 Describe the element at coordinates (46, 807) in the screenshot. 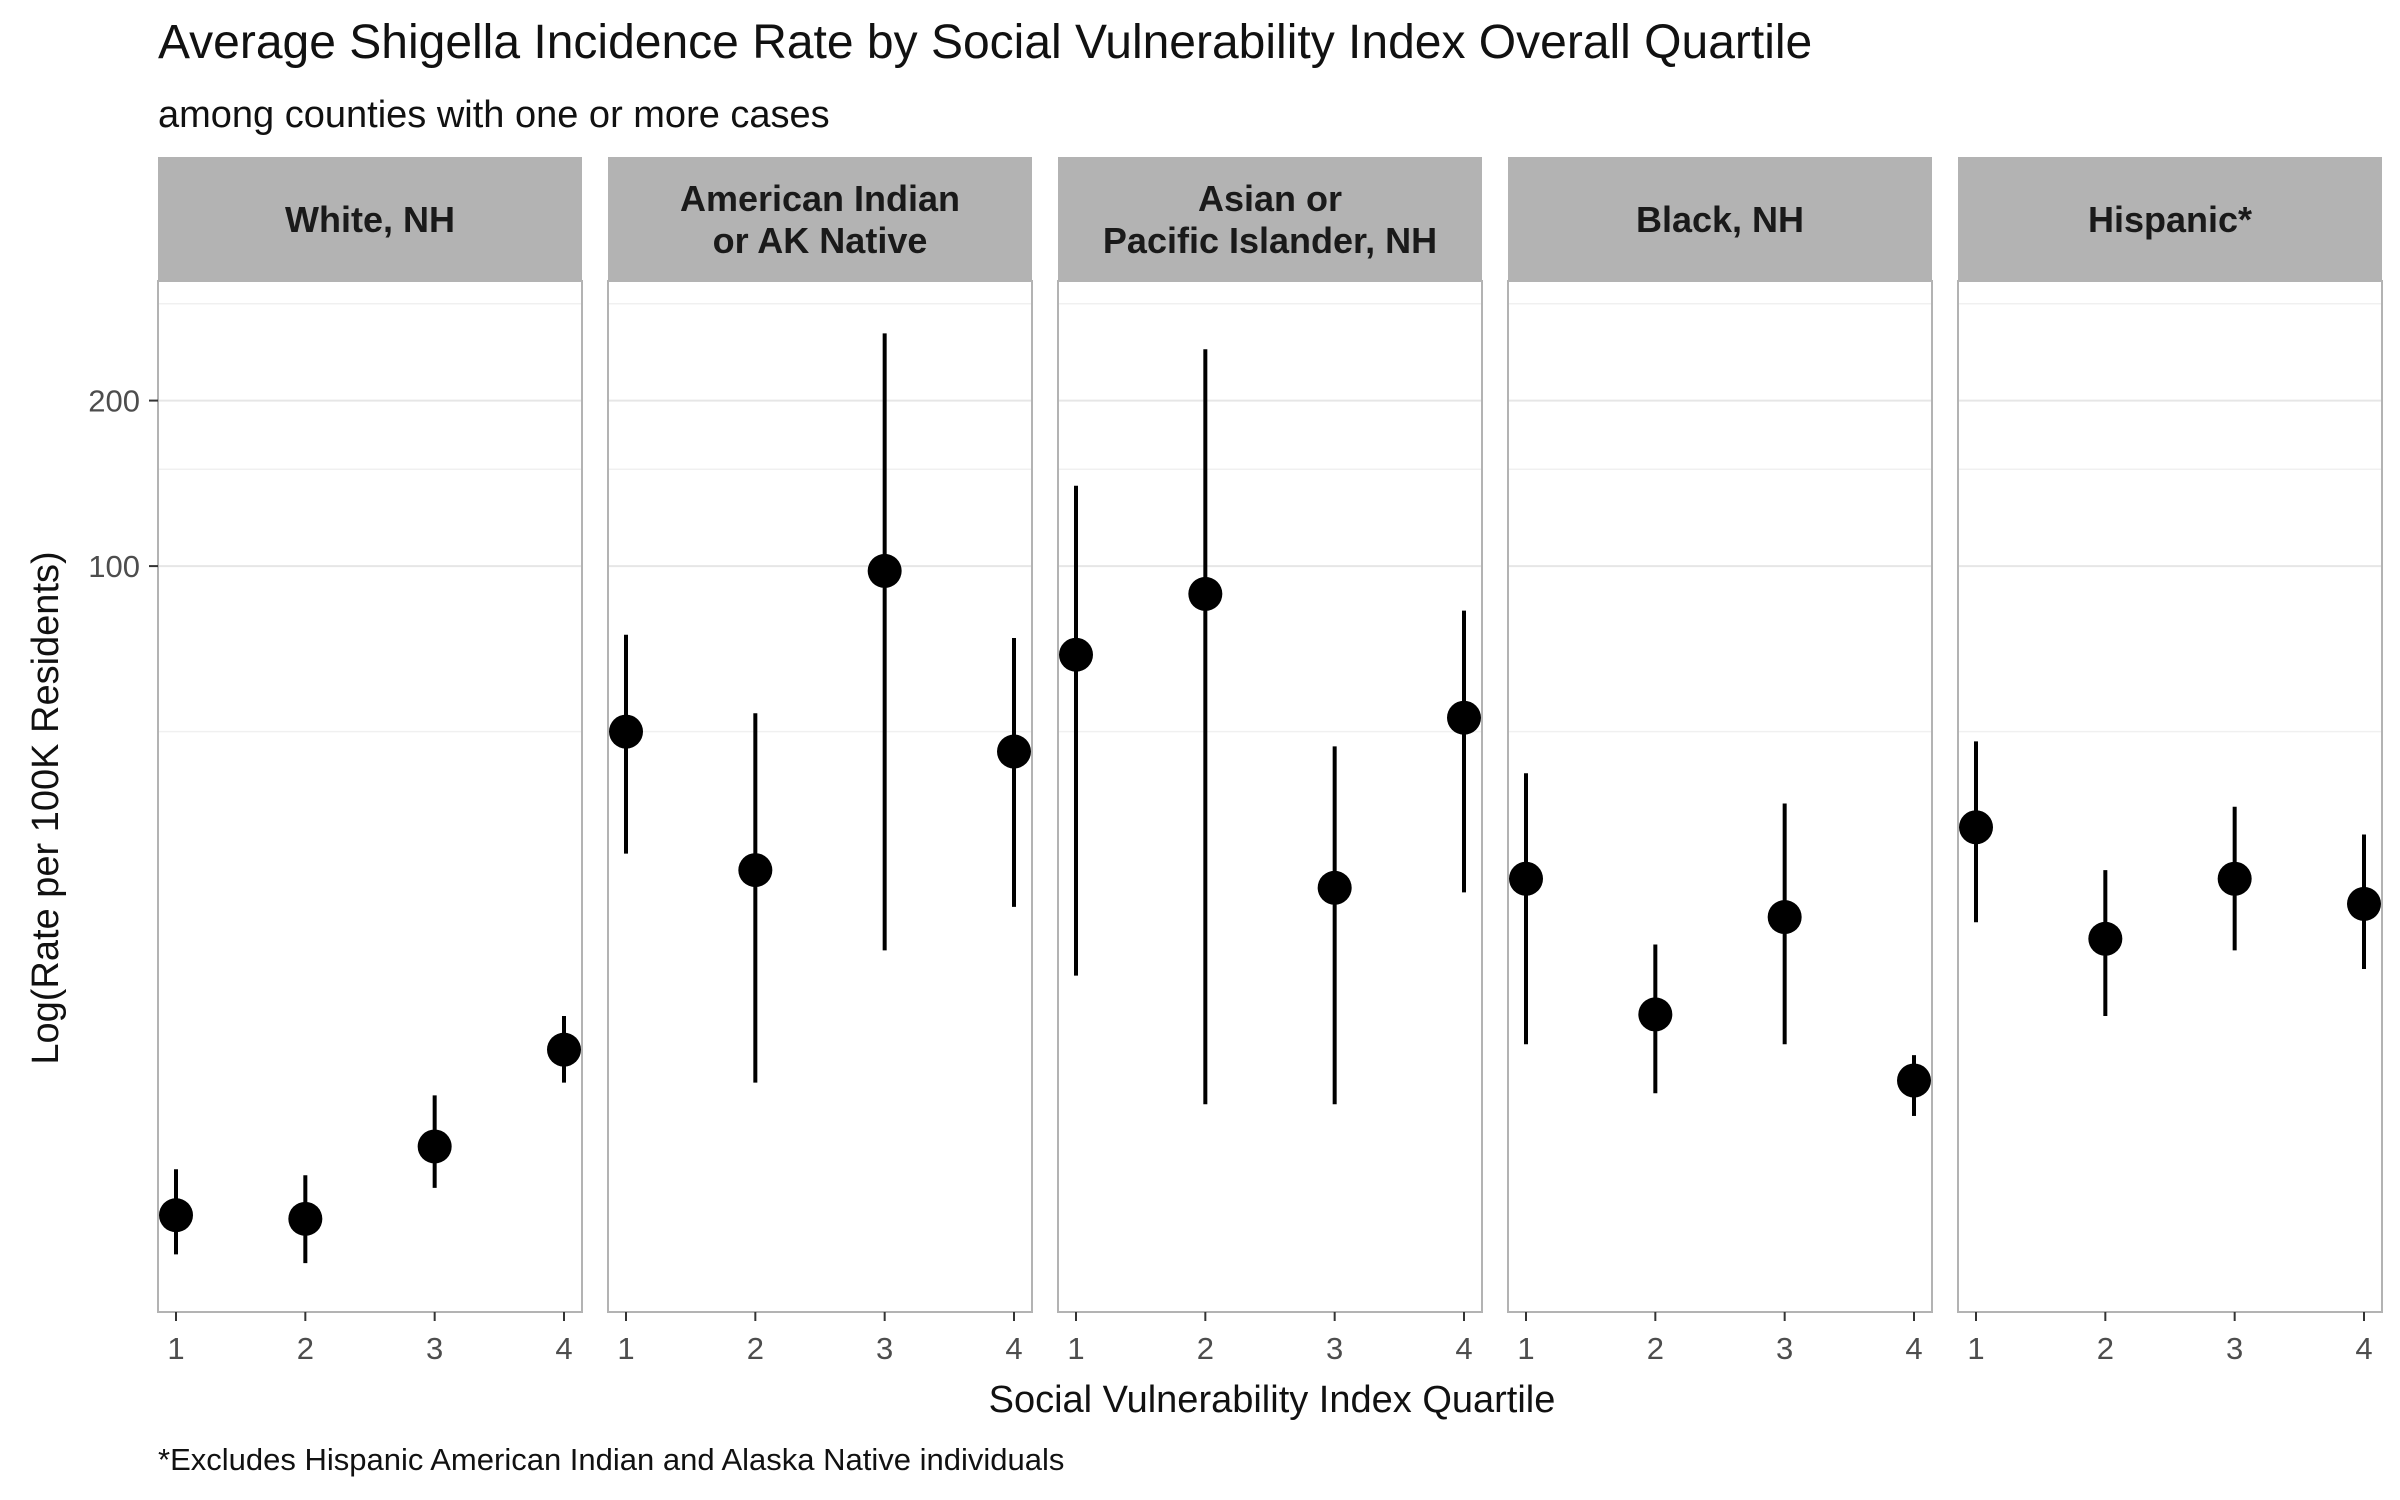

I see `y-axis-title: Log(Rate per 100K Residents)` at that location.